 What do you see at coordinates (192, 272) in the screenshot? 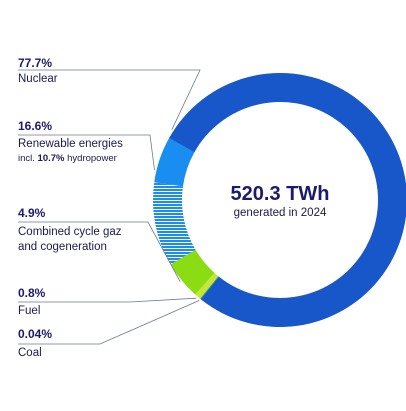
I see `slice-gas` at bounding box center [192, 272].